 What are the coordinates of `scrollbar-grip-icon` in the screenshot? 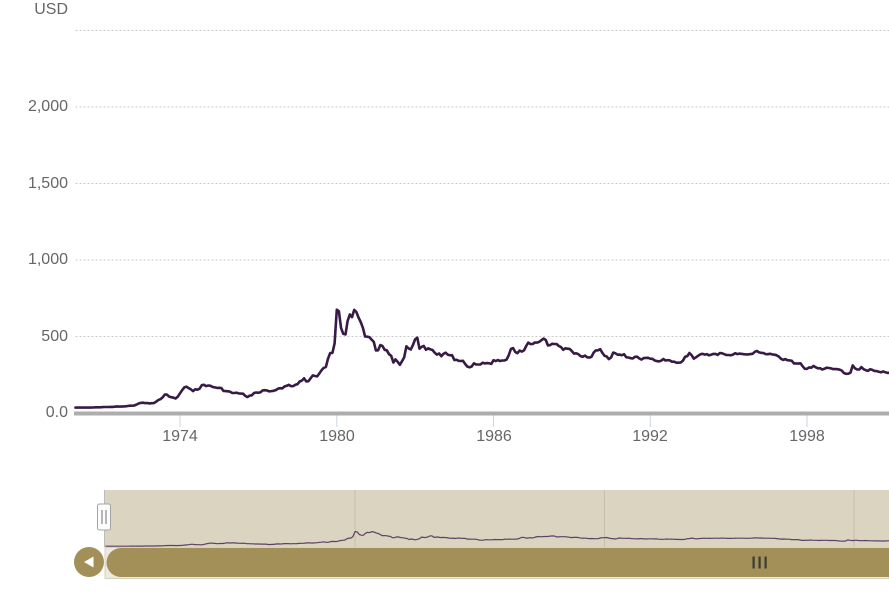 It's located at (759, 562).